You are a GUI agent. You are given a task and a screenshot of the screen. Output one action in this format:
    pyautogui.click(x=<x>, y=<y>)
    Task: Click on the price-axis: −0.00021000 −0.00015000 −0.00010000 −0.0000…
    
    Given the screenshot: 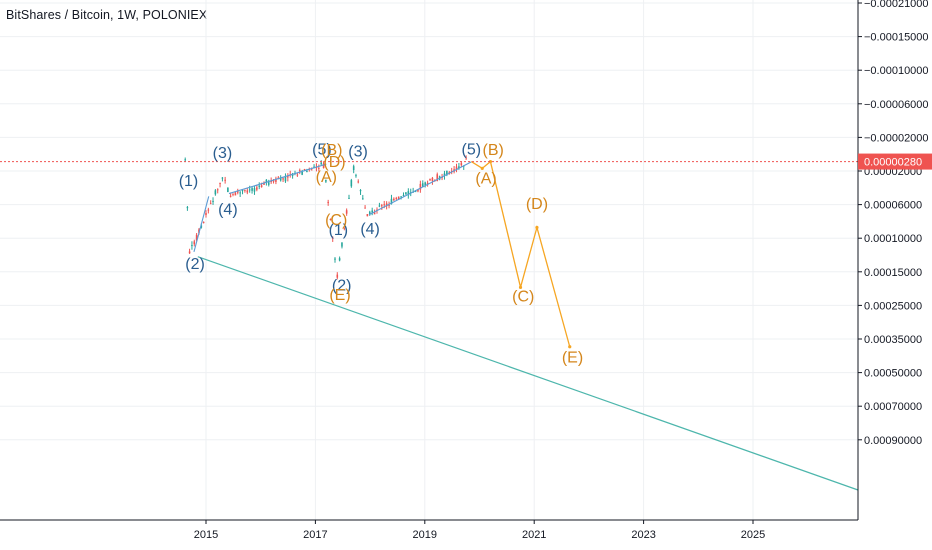 What is the action you would take?
    pyautogui.click(x=894, y=260)
    